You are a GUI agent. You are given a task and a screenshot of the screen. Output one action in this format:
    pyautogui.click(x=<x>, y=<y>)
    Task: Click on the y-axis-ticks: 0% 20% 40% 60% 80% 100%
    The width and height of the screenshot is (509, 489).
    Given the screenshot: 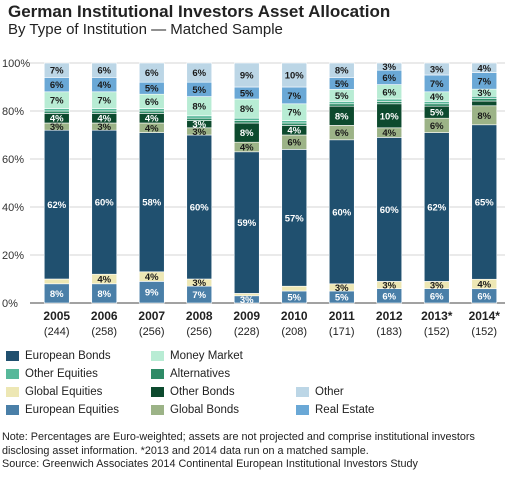 What is the action you would take?
    pyautogui.click(x=16, y=184)
    